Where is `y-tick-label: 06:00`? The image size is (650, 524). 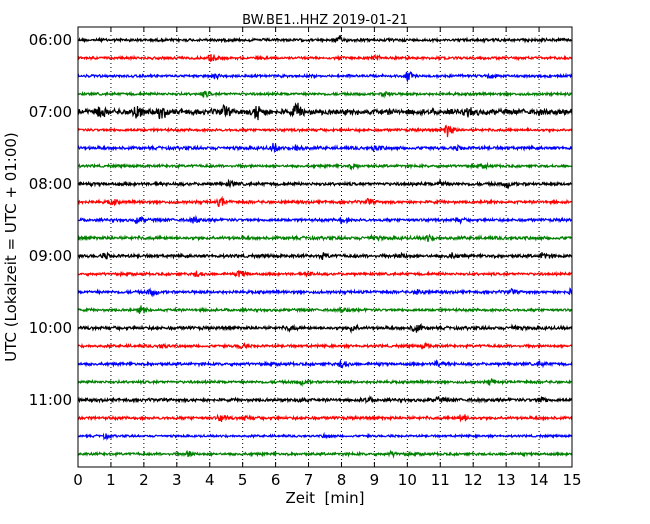 y-tick-label: 06:00 is located at coordinates (50, 40).